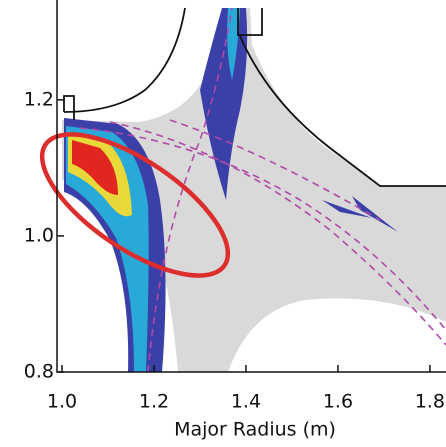 Image resolution: width=446 pixels, height=447 pixels. I want to click on highlight-ellipse, so click(135, 205).